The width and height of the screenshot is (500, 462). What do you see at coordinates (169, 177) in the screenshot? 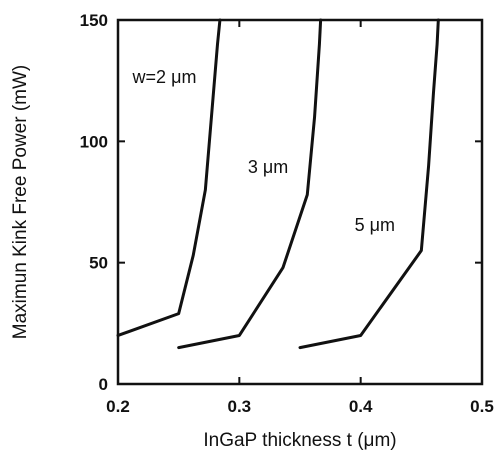
I see `series-line` at bounding box center [169, 177].